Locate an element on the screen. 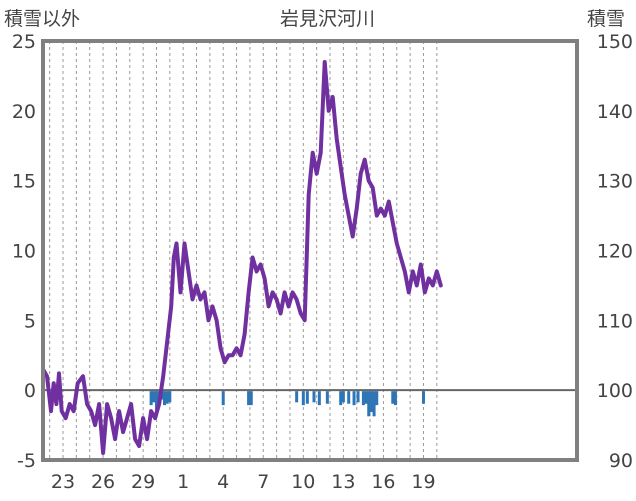  right-y-tick-label: 140 is located at coordinates (615, 112).